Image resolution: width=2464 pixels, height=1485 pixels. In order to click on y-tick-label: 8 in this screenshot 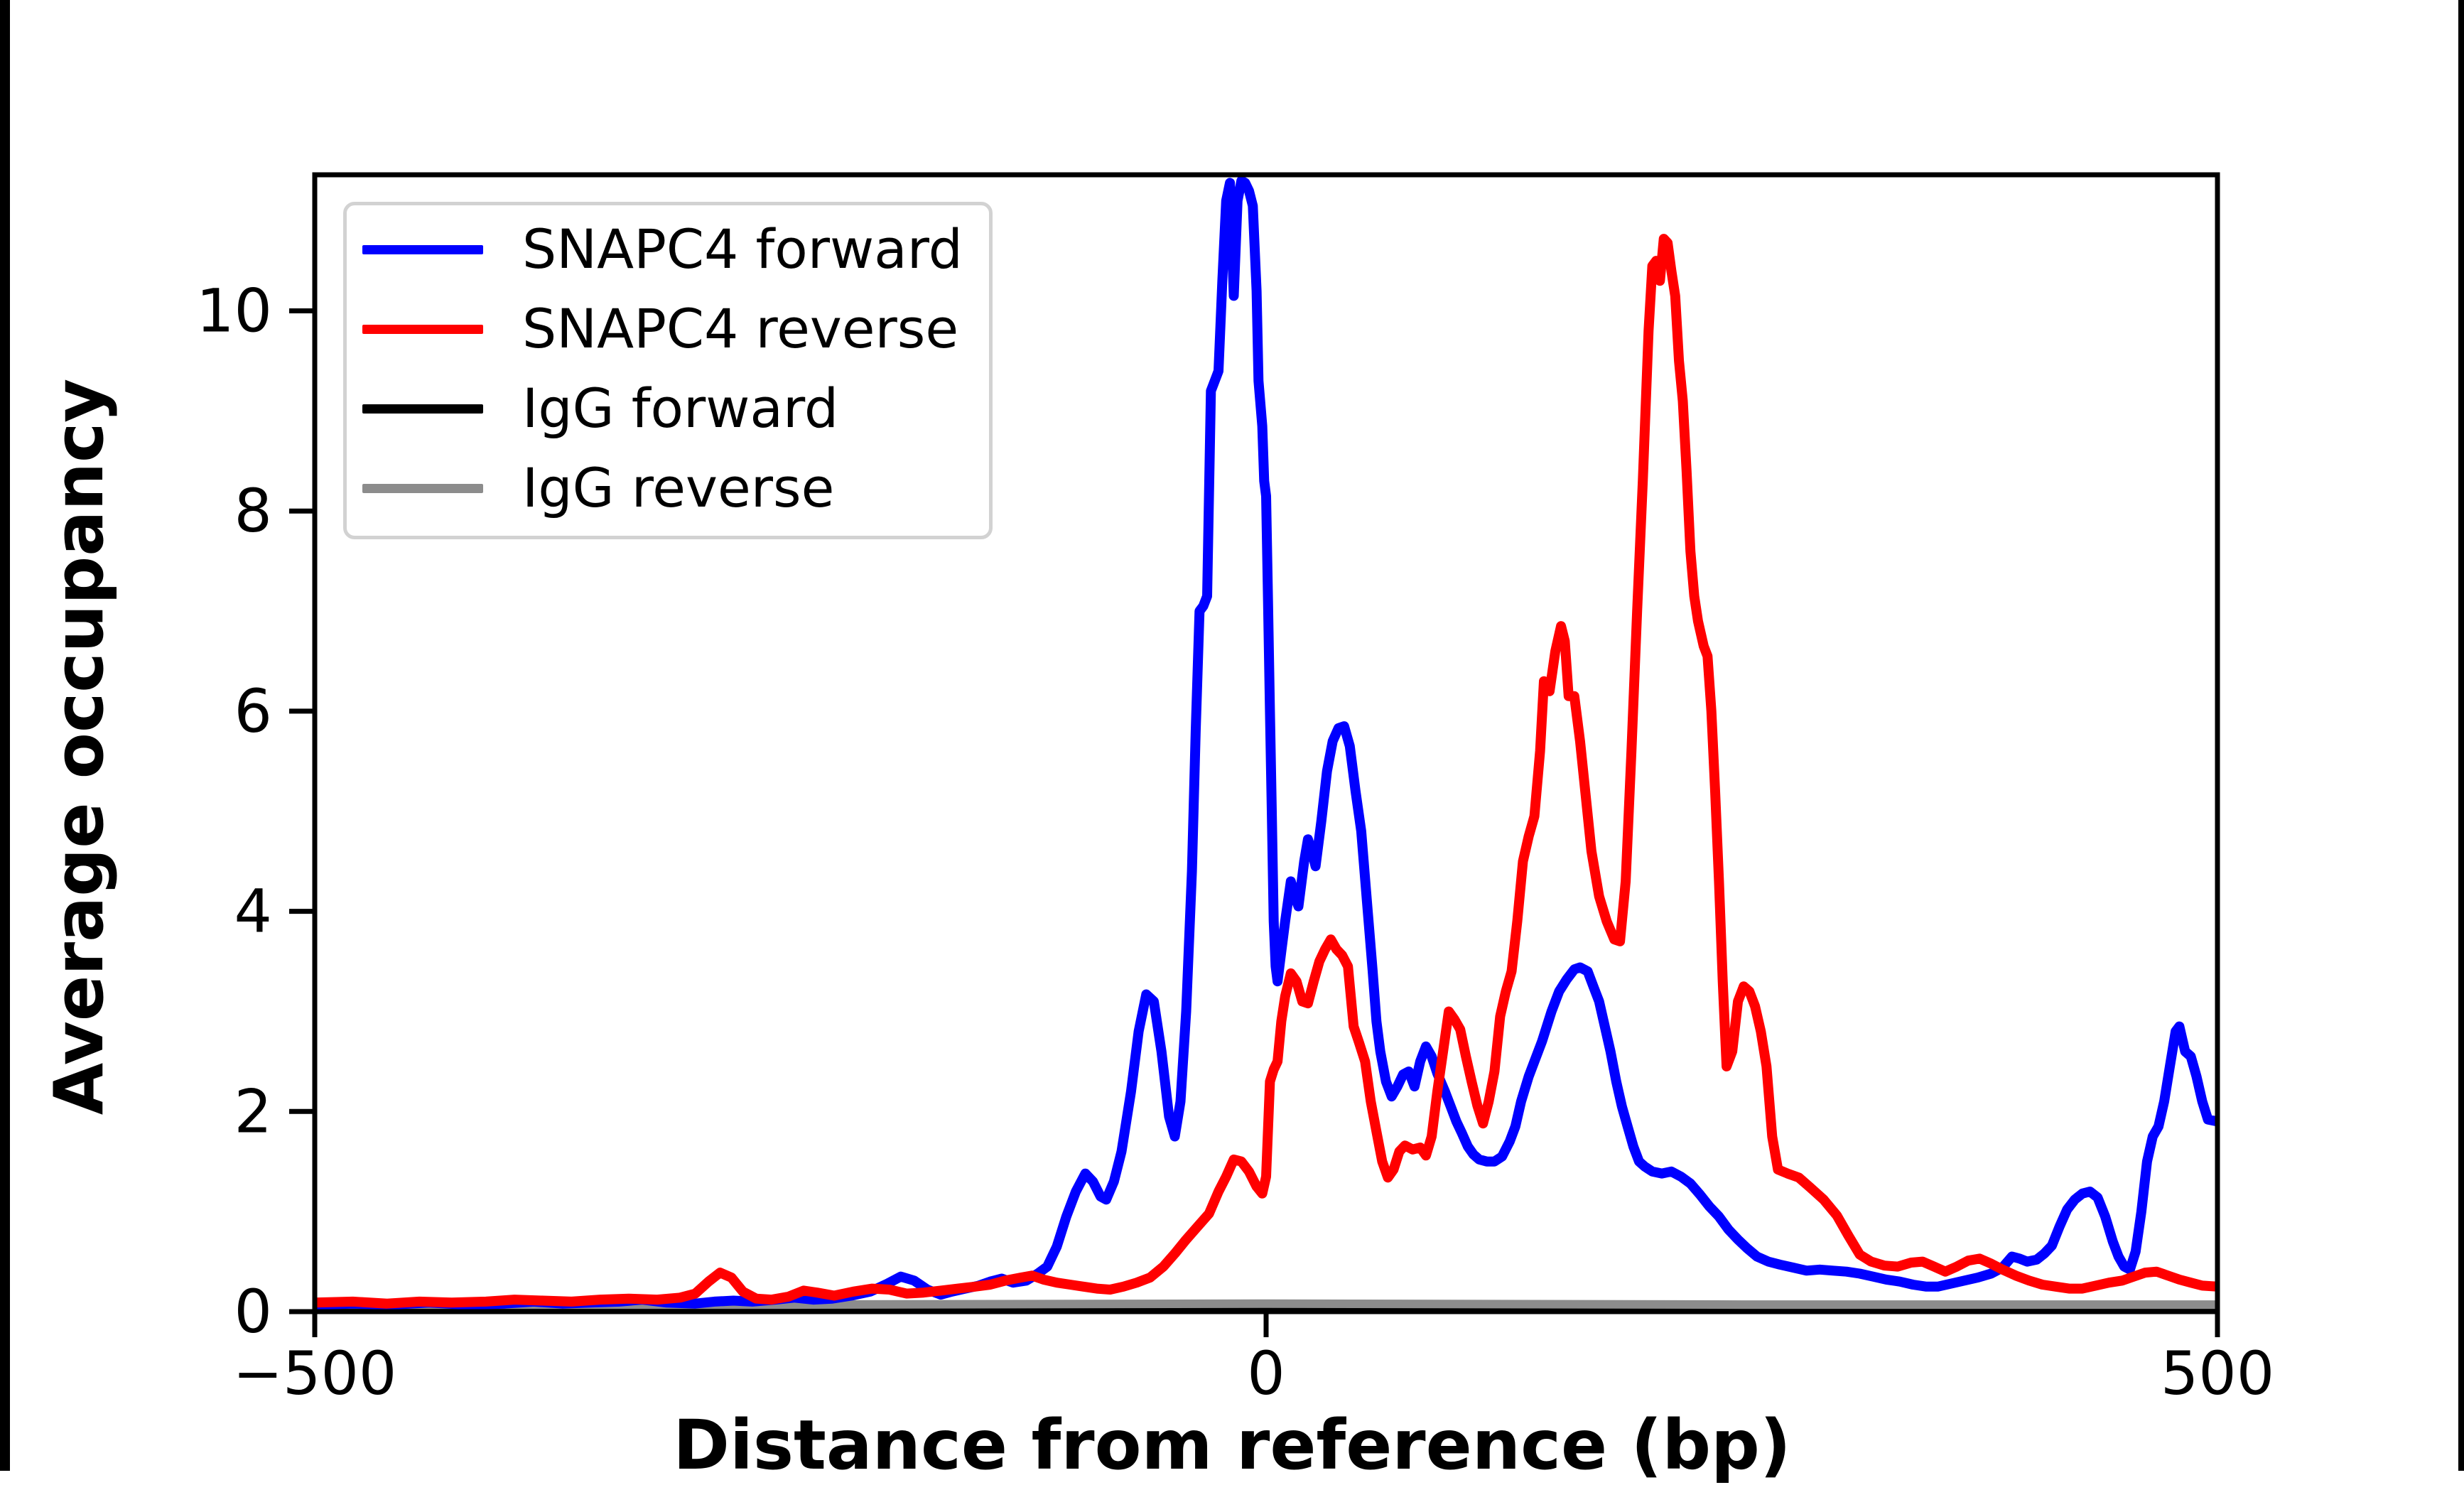, I will do `click(253, 511)`.